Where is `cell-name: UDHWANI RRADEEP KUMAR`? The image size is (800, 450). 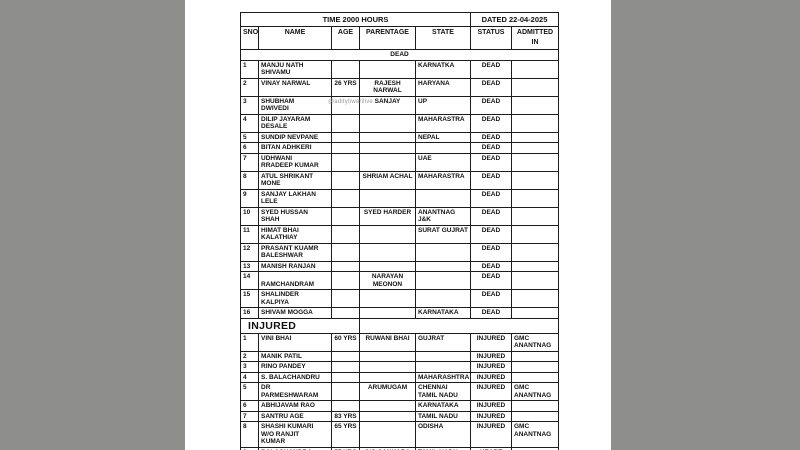 cell-name: UDHWANI RRADEEP KUMAR is located at coordinates (295, 162).